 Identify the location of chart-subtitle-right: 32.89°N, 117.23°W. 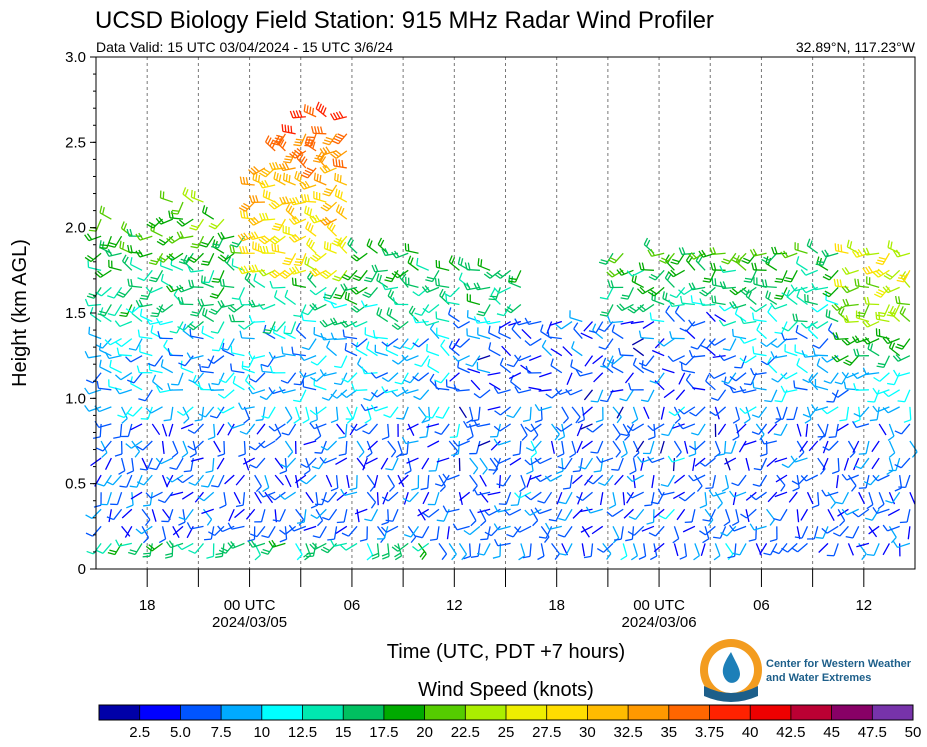
(856, 47).